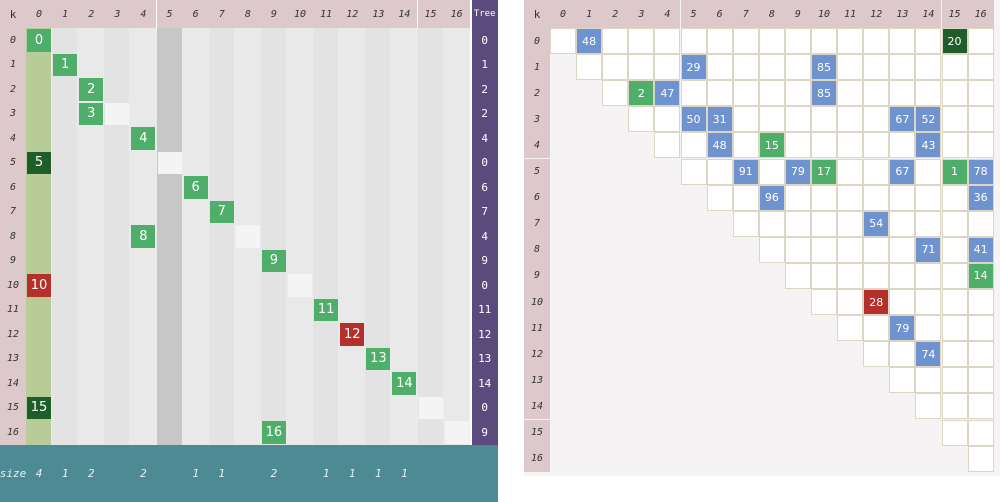  I want to click on left-row-header: 3, so click(13, 113).